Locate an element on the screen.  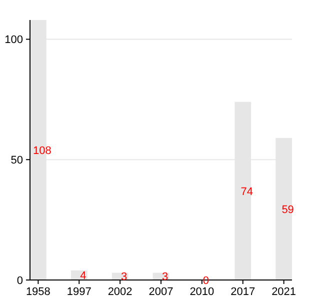
x-tick-label: 2017 is located at coordinates (243, 292).